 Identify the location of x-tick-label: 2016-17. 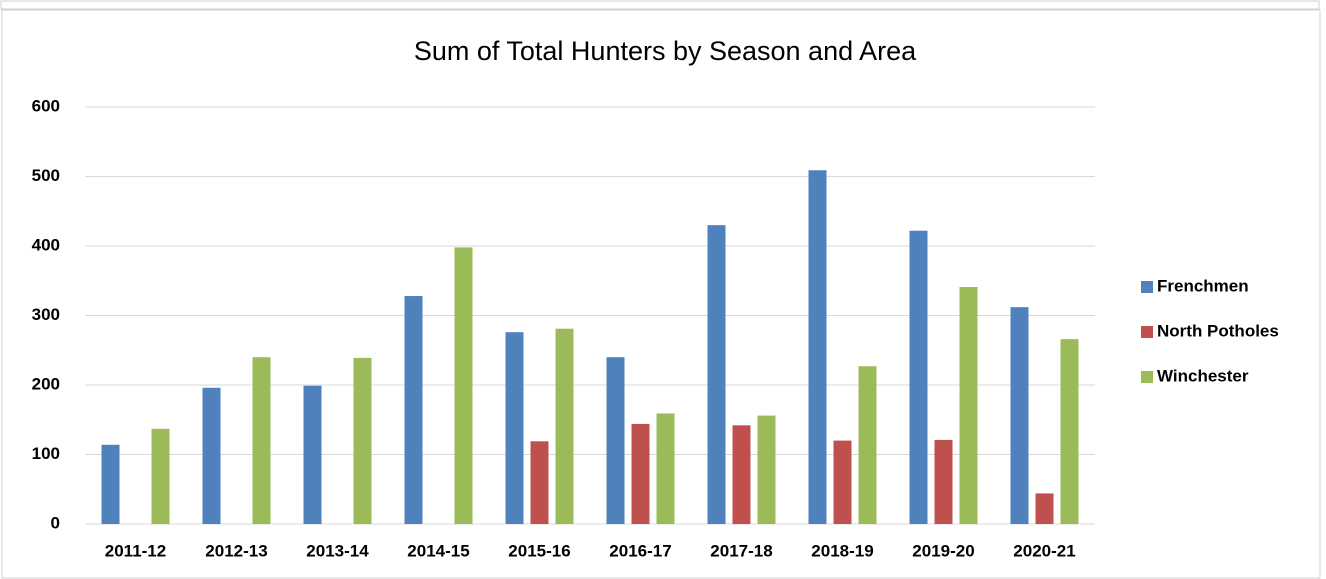
(640, 550).